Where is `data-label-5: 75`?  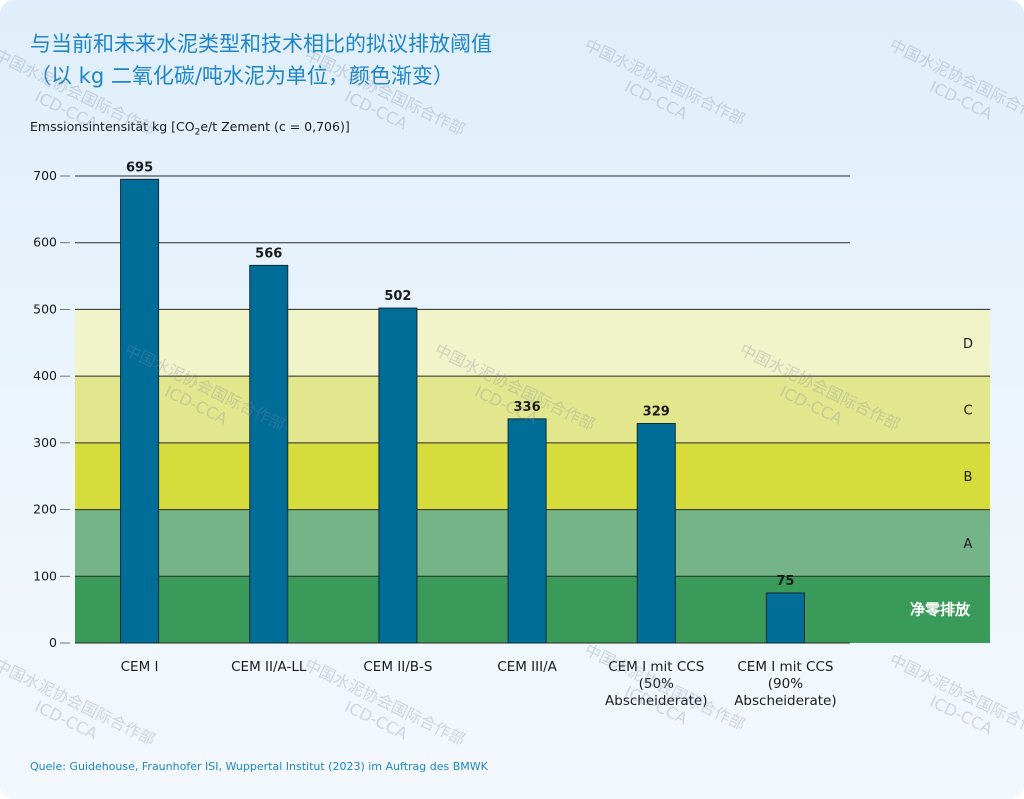
data-label-5: 75 is located at coordinates (785, 581).